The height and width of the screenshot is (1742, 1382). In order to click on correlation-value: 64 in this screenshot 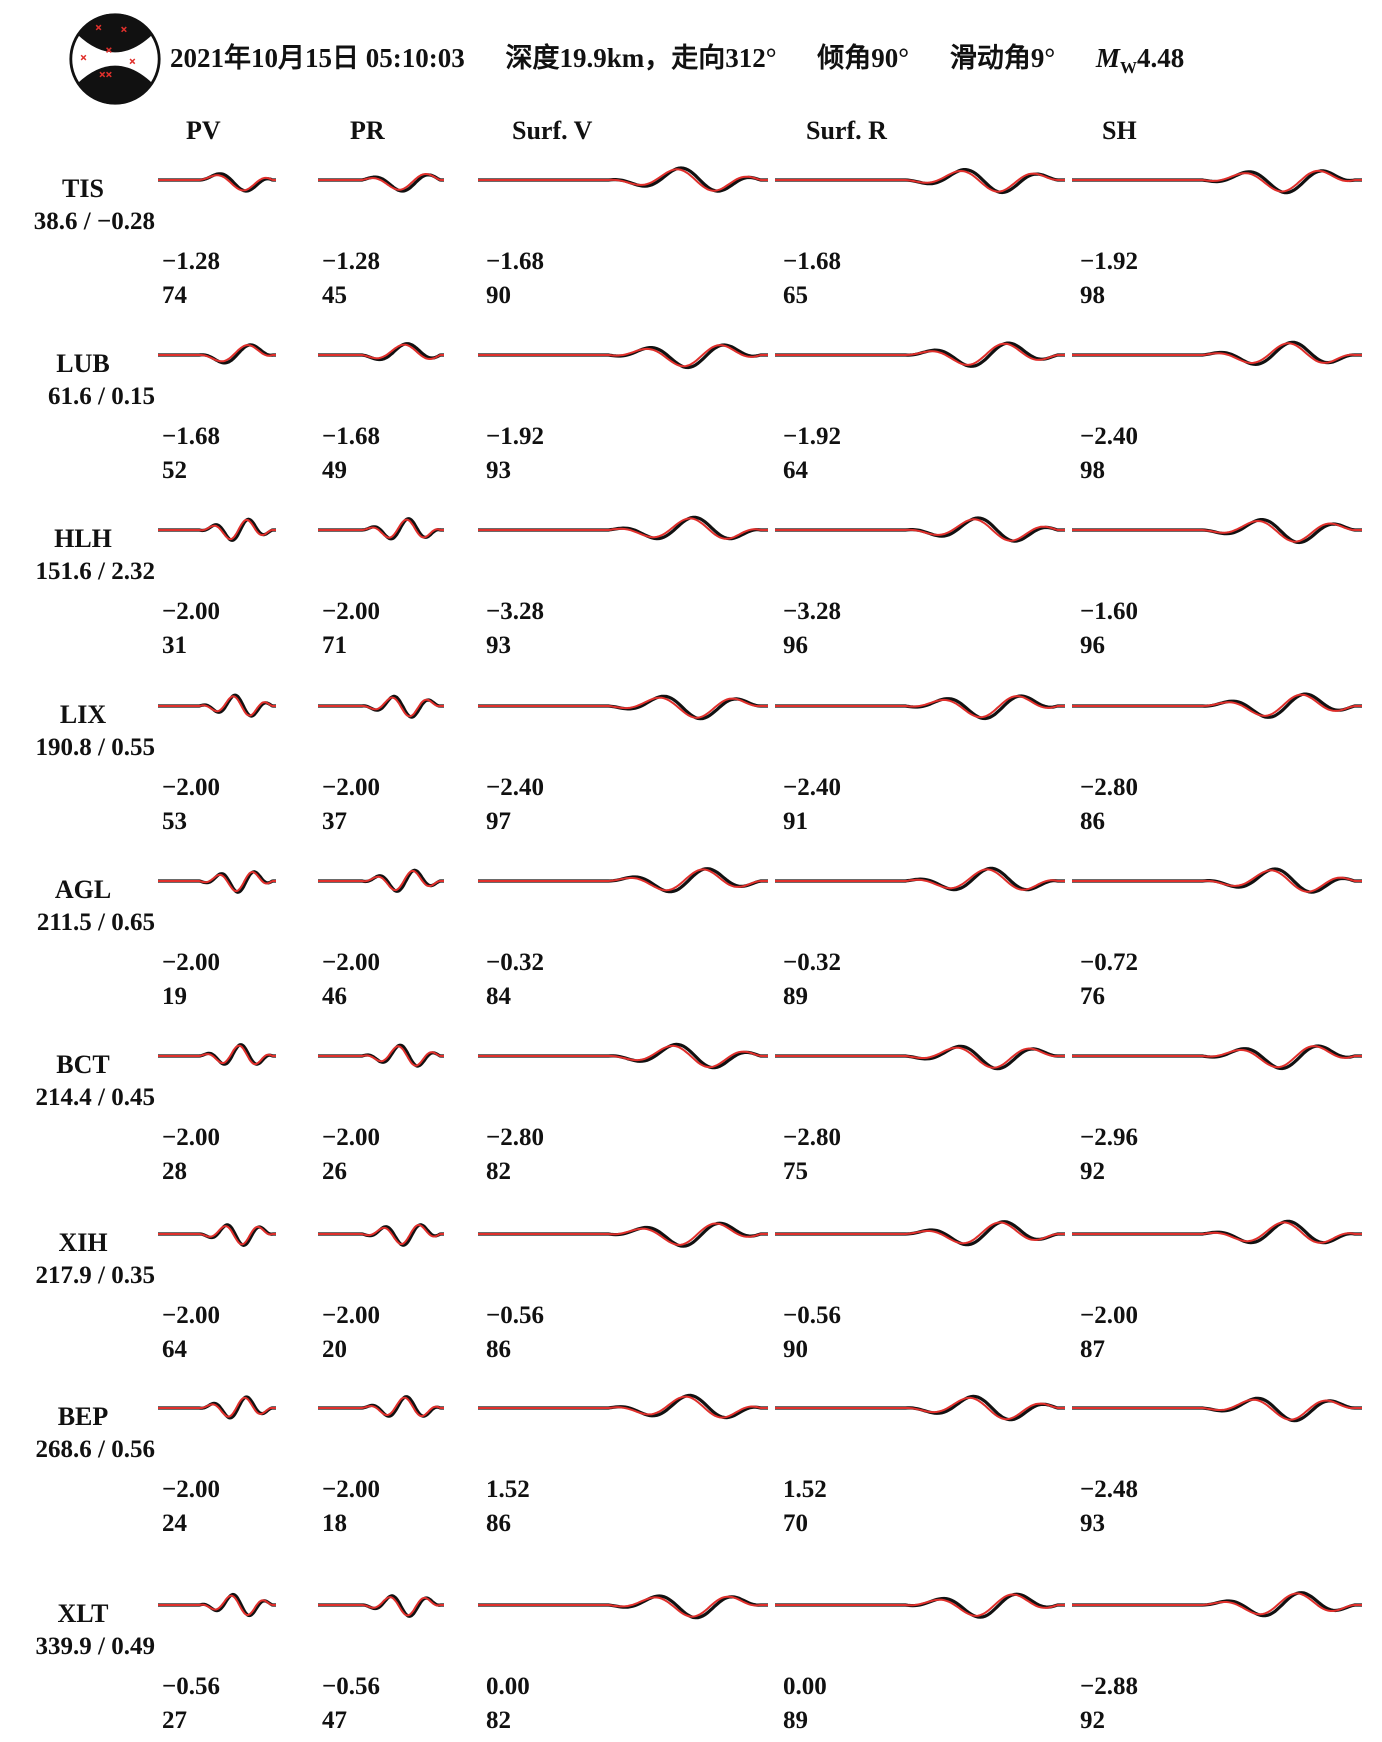, I will do `click(795, 470)`.